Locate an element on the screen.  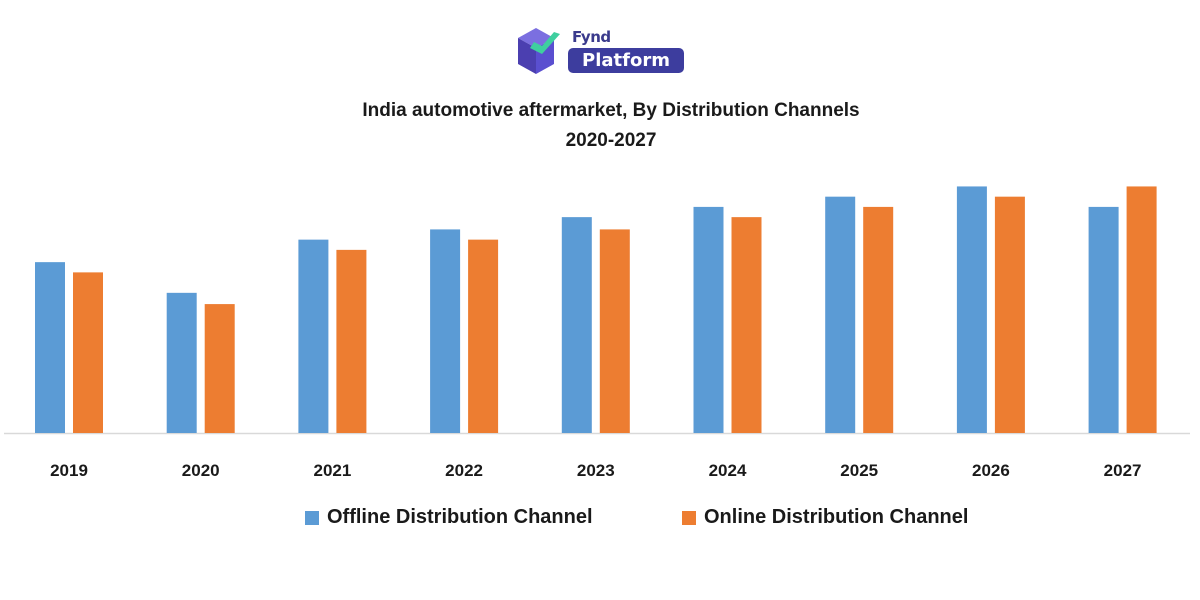
legend-item-online: Online Distribution Channel is located at coordinates (825, 517).